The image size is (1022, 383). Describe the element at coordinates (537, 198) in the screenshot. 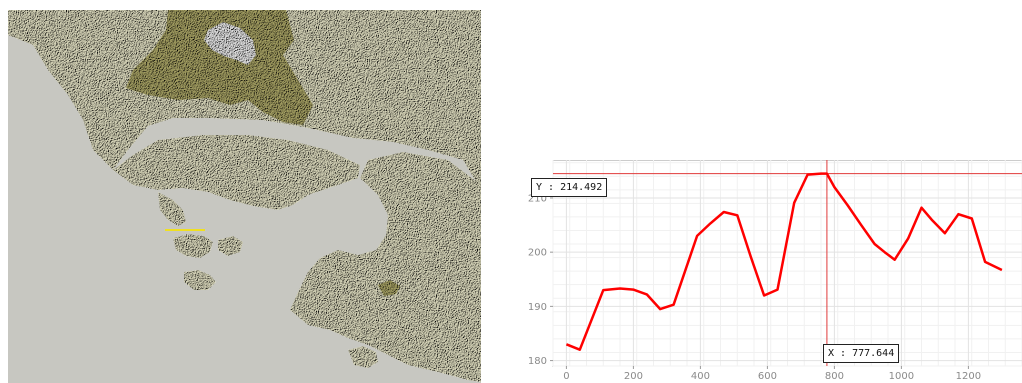

I see `y-tick-label: 210` at that location.